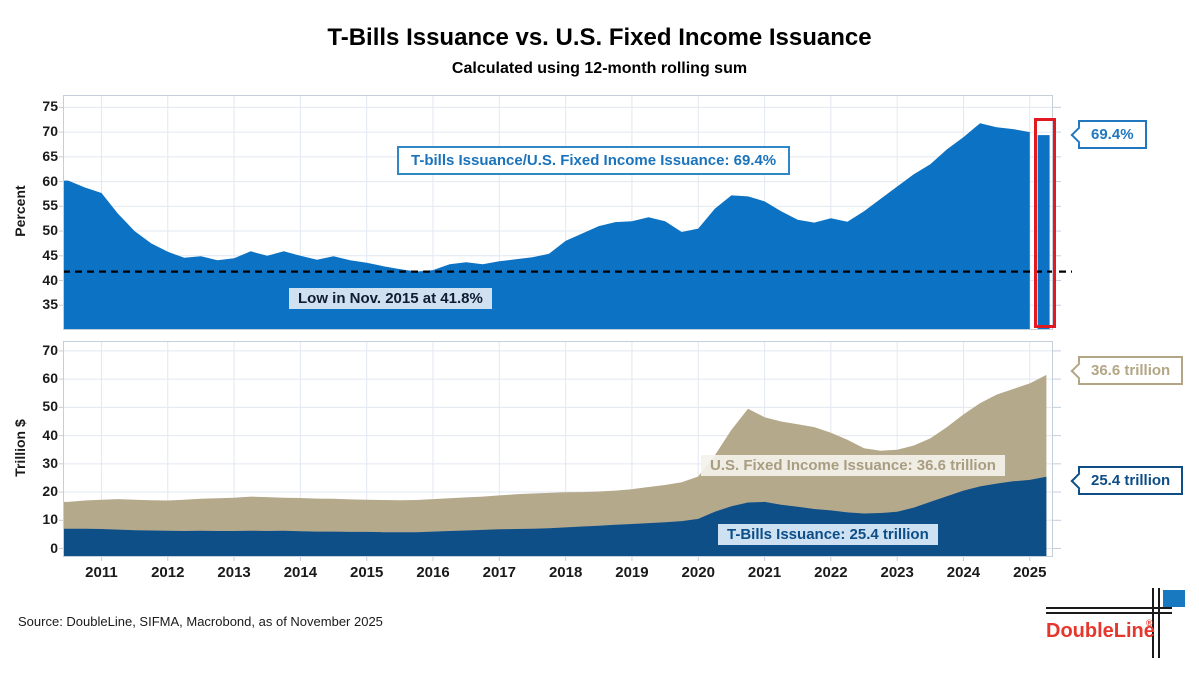 This screenshot has height=674, width=1199. Describe the element at coordinates (1112, 134) in the screenshot. I see `ratio-value-callout: 69.4%` at that location.